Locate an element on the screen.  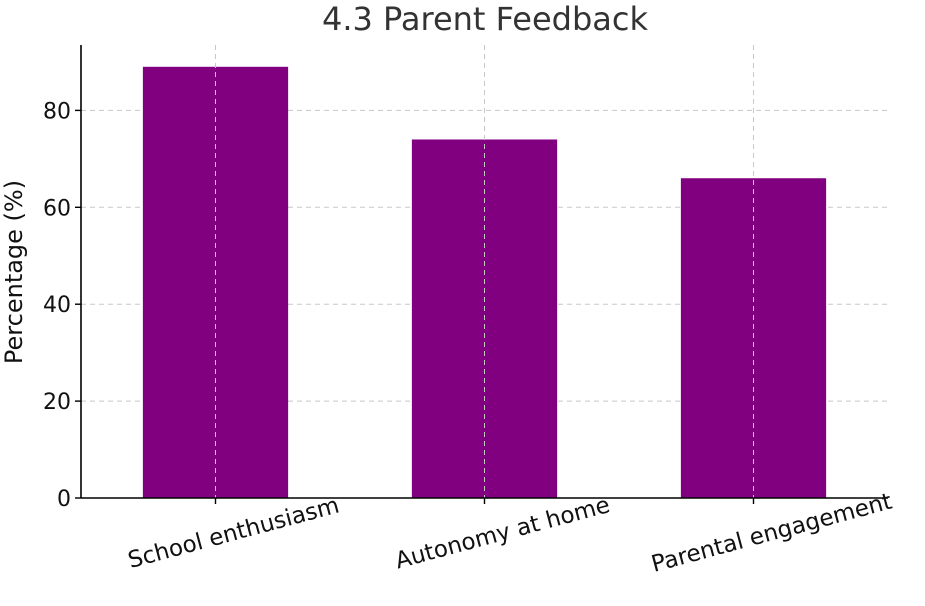
y-tick-label: 0 is located at coordinates (64, 499).